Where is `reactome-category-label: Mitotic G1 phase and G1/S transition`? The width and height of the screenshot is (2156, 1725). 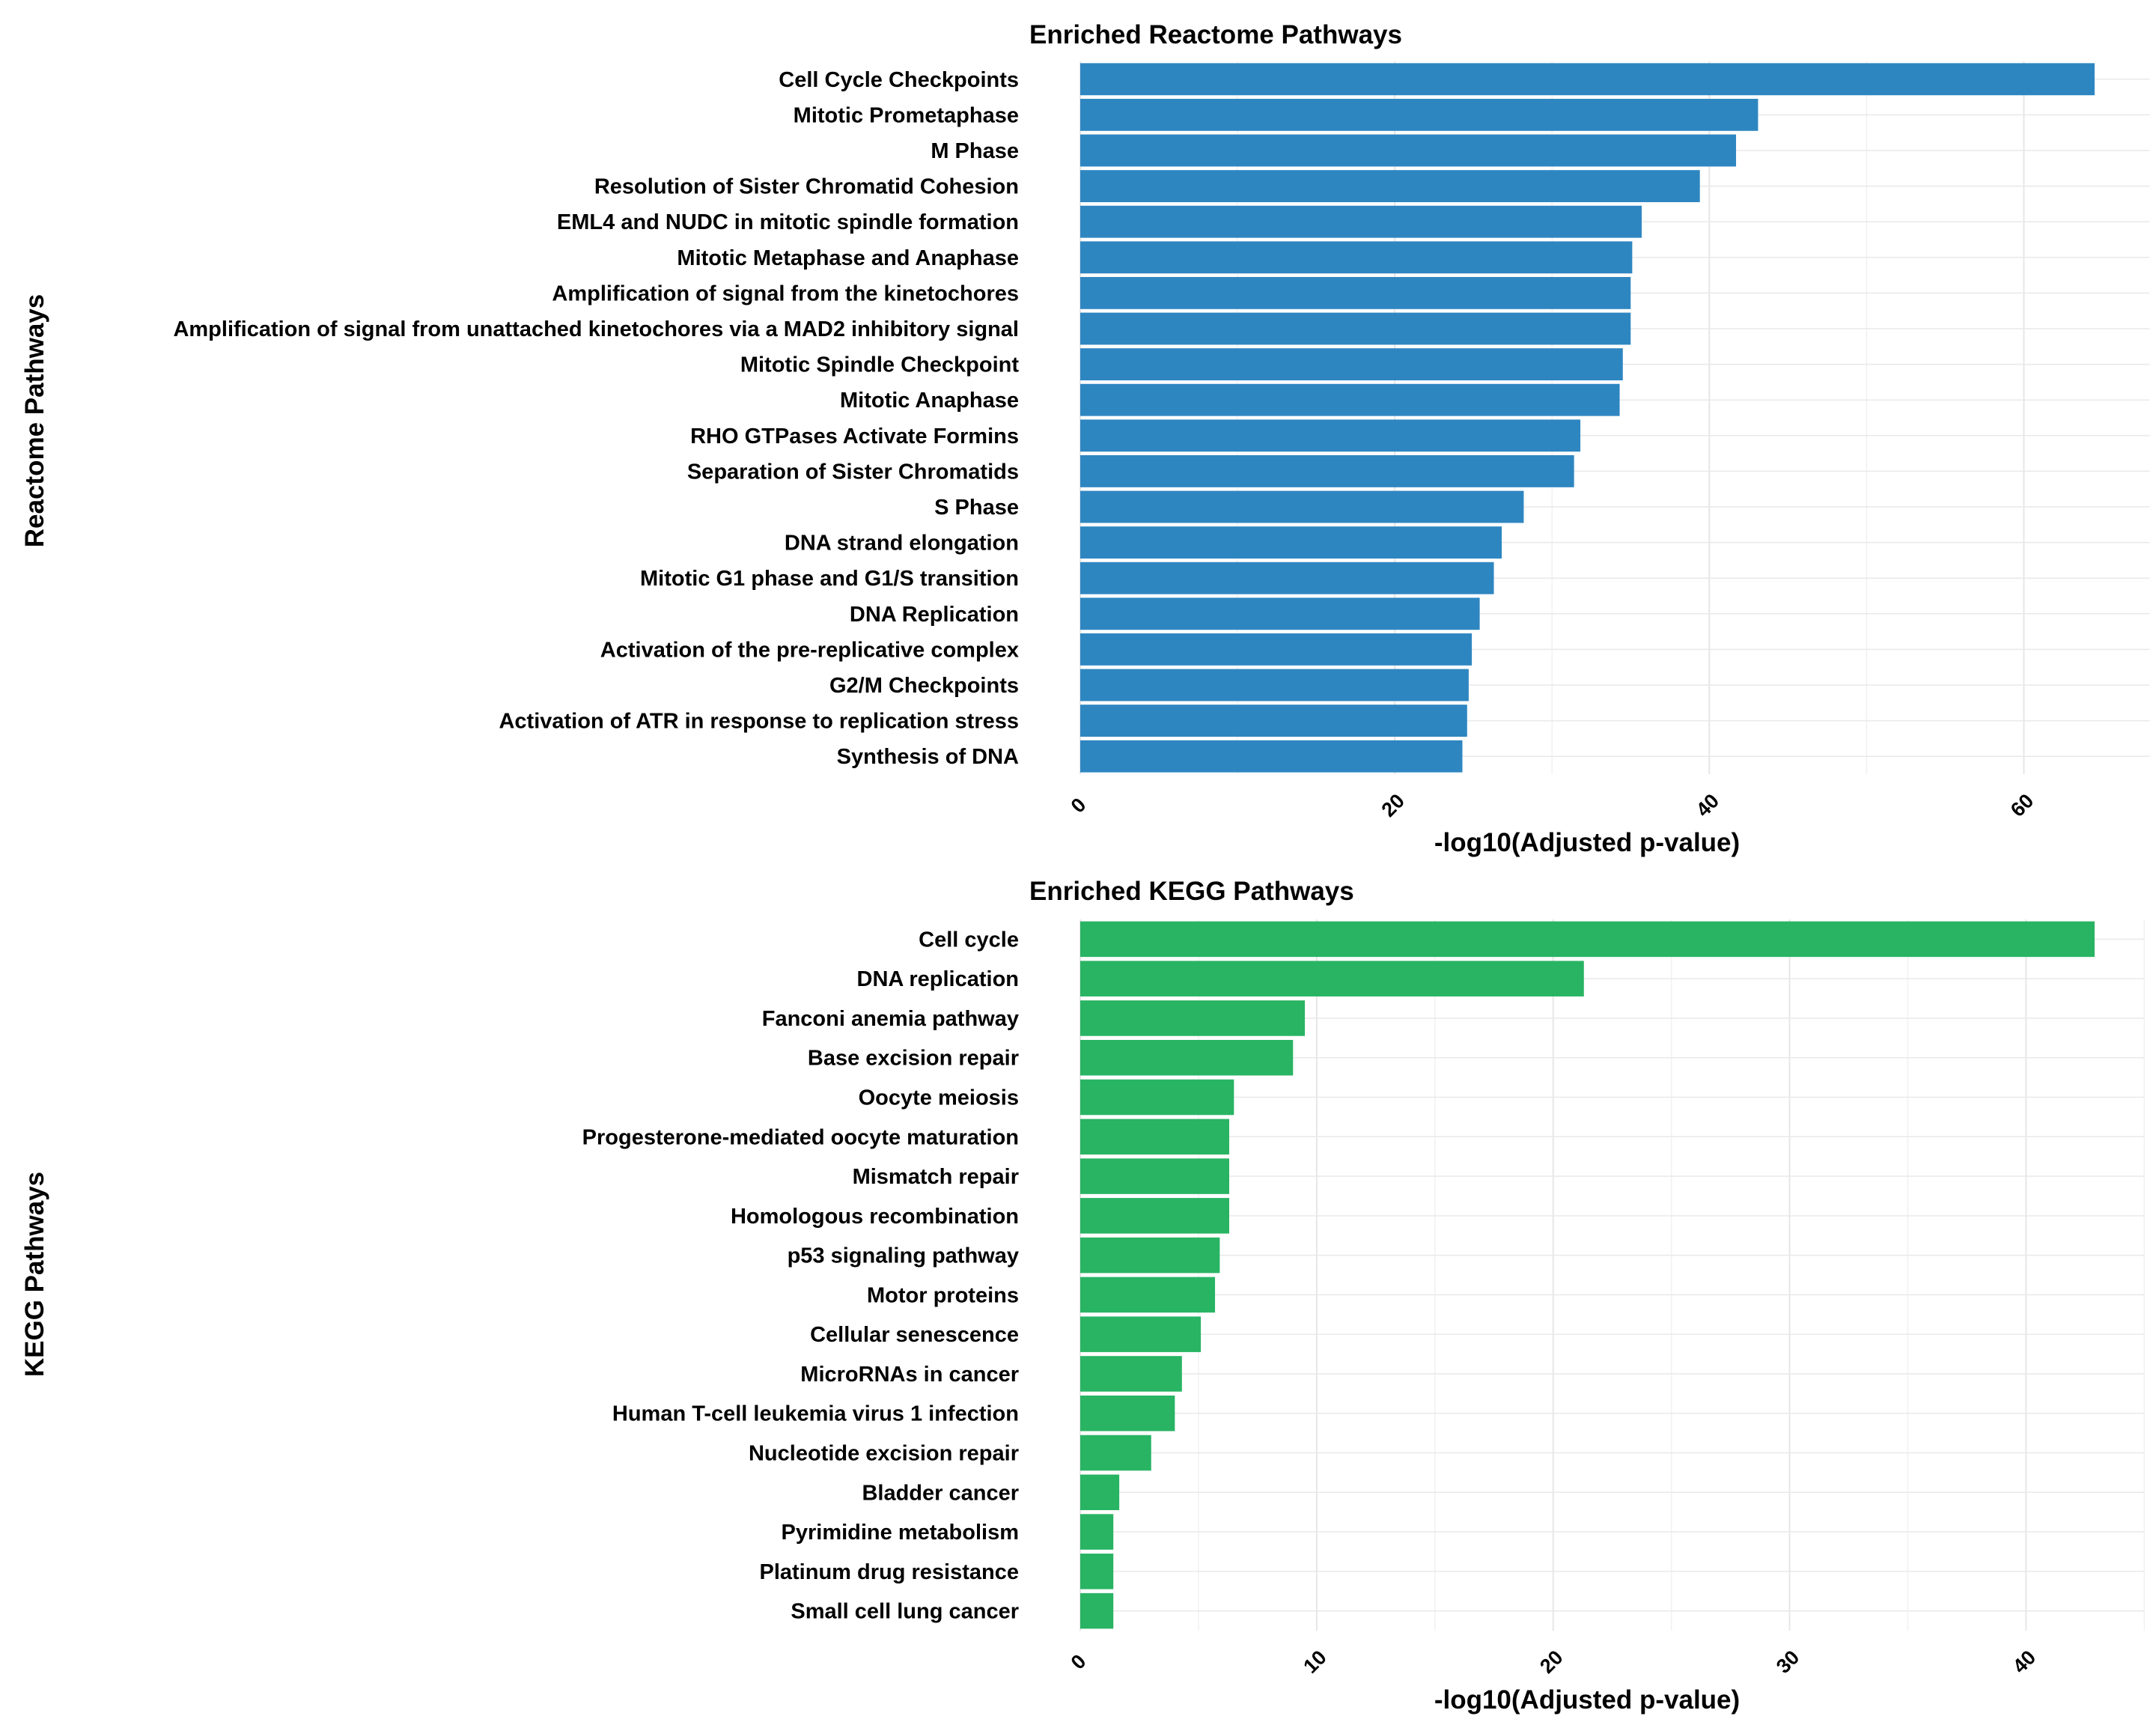
reactome-category-label: Mitotic G1 phase and G1/S transition is located at coordinates (829, 579).